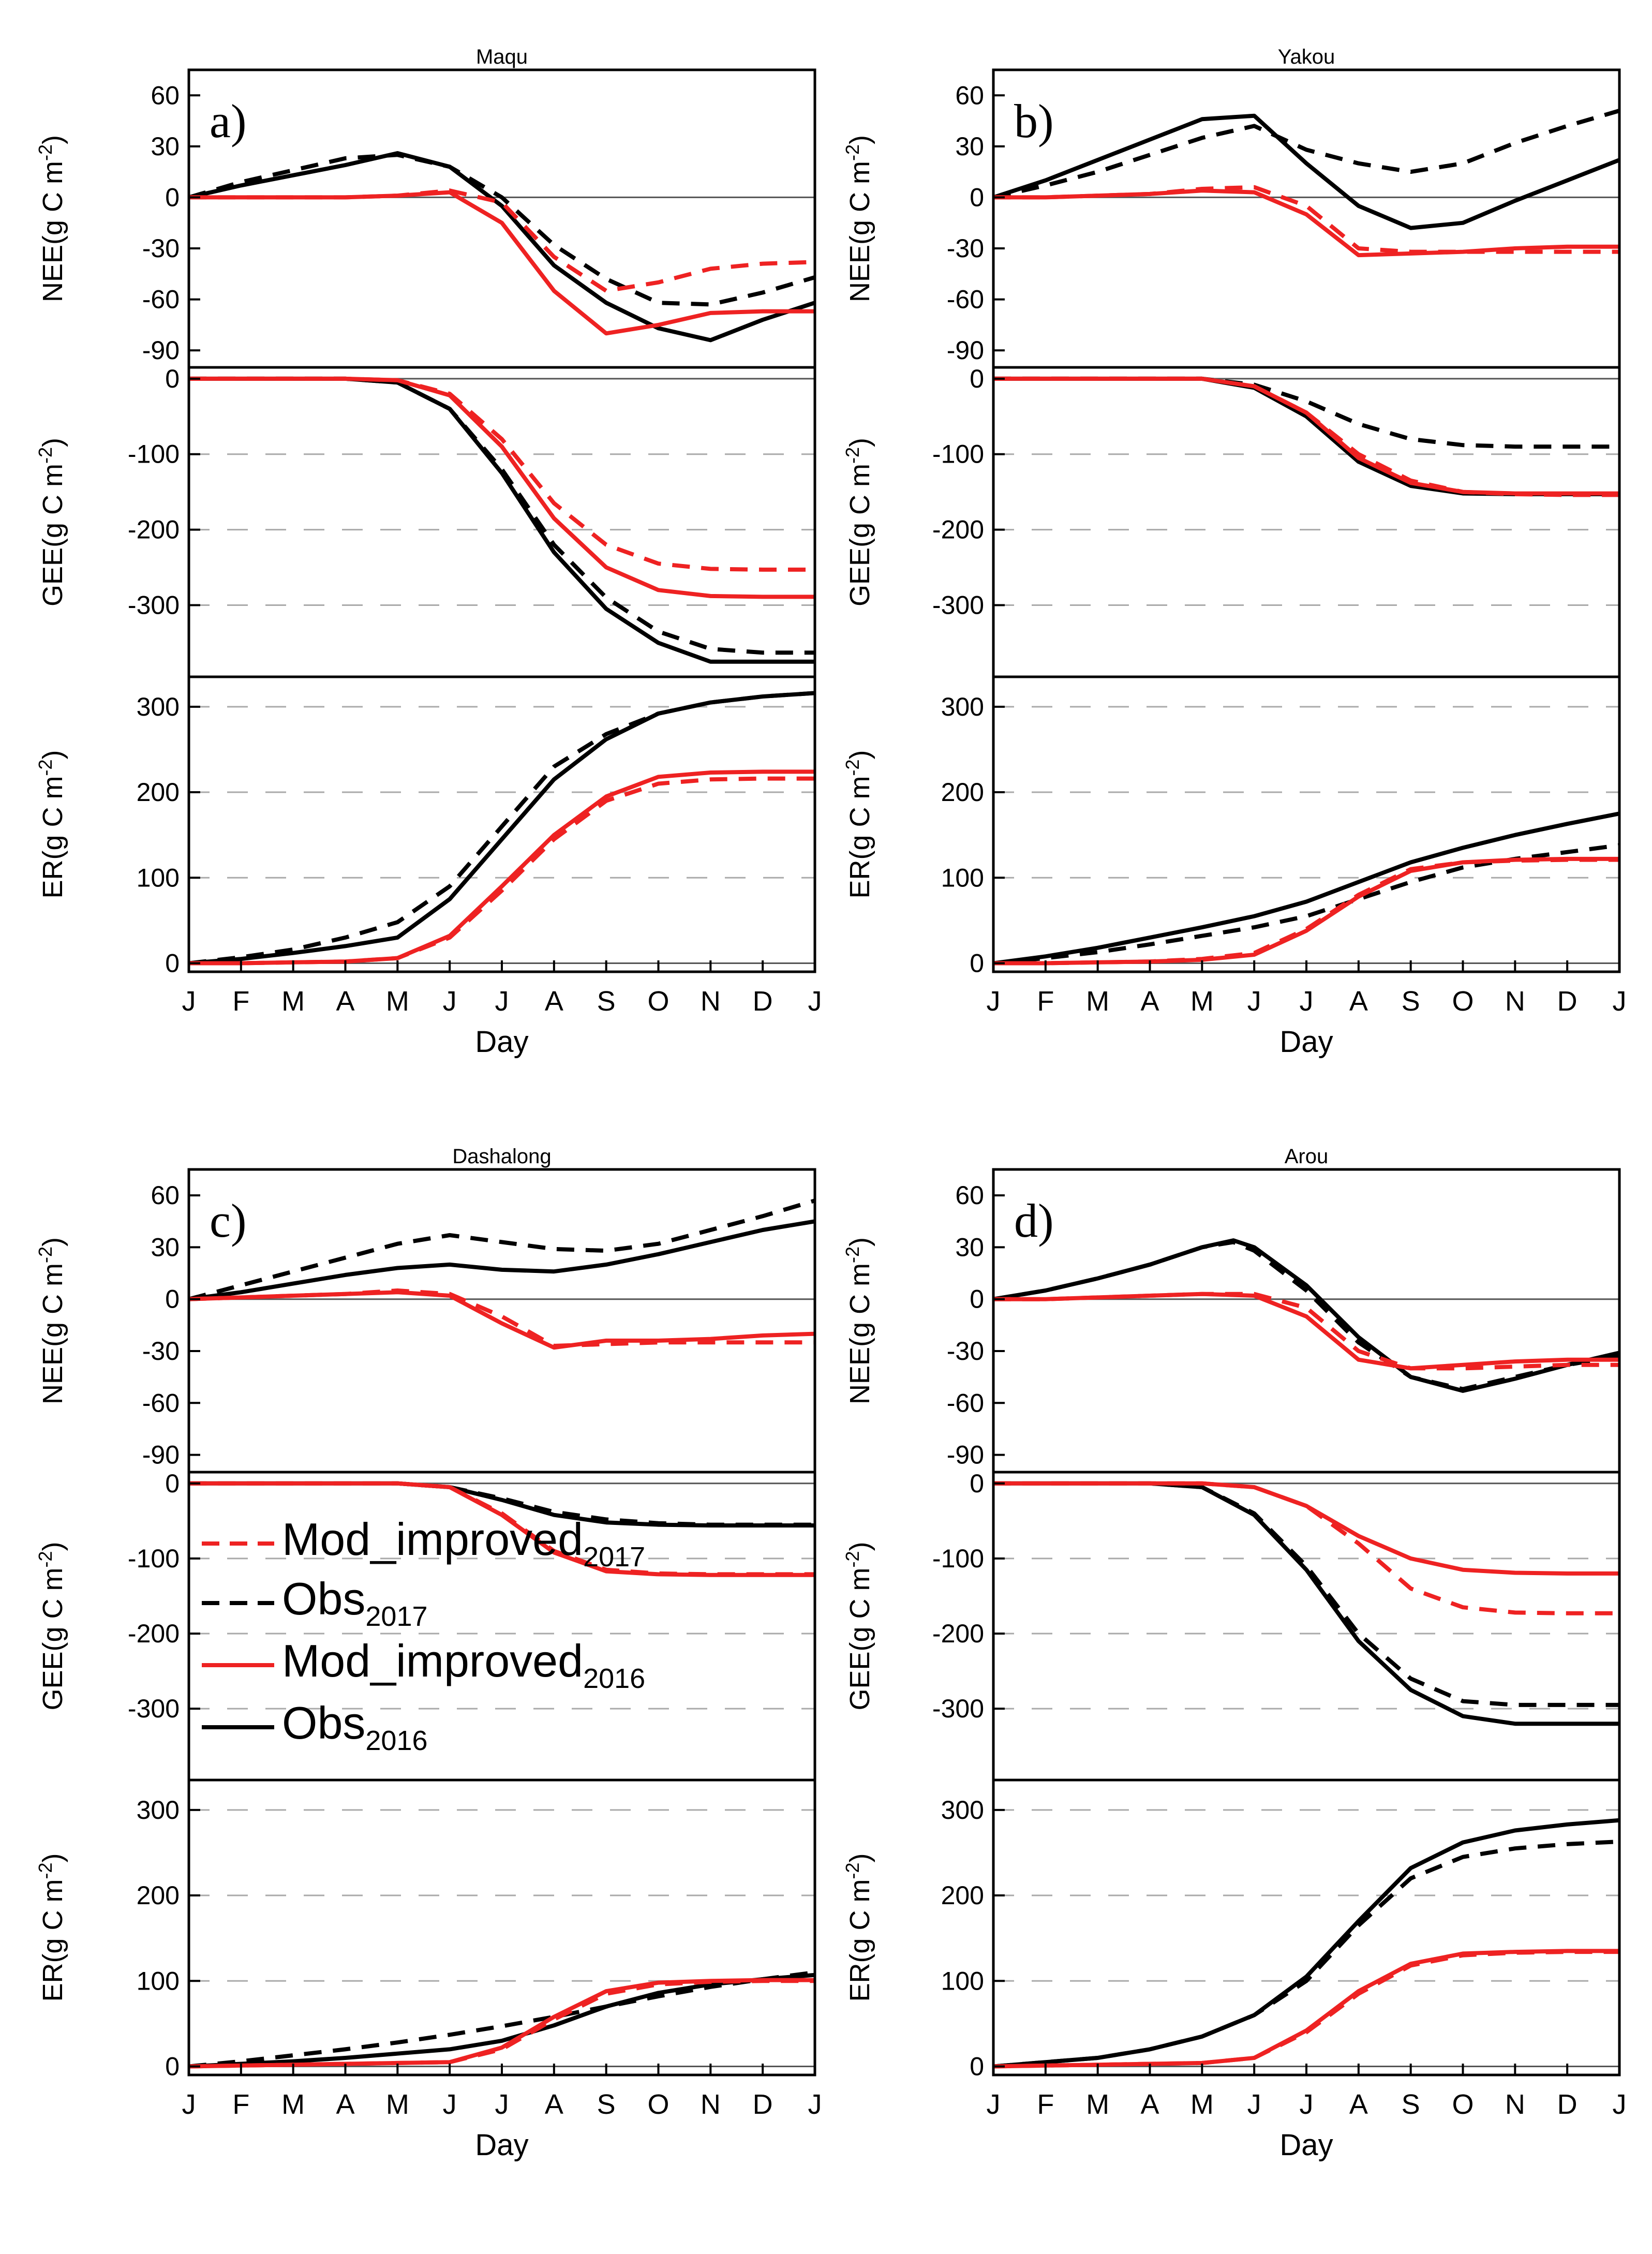 The width and height of the screenshot is (1652, 2254). Describe the element at coordinates (614, 1557) in the screenshot. I see `legend-label-sub: 2017` at that location.